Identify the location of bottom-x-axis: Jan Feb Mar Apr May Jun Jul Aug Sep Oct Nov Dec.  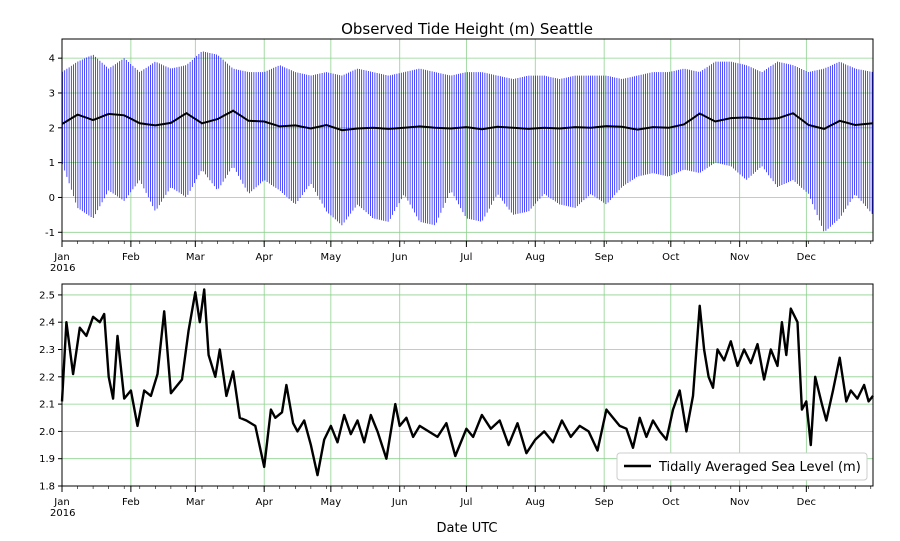
(462, 497).